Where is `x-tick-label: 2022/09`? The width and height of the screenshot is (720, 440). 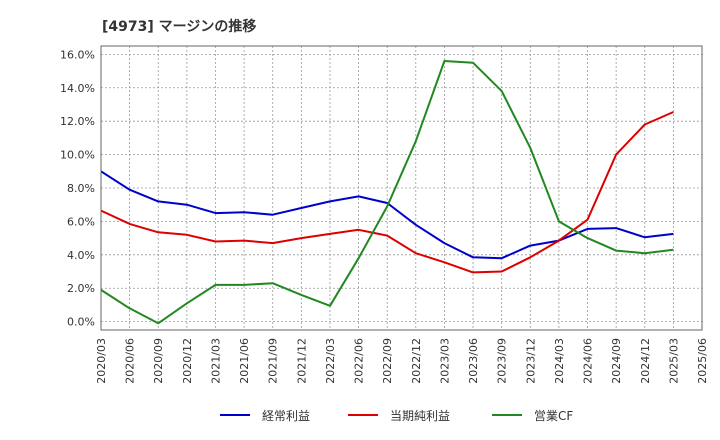
x-tick-label: 2022/09 is located at coordinates (387, 361).